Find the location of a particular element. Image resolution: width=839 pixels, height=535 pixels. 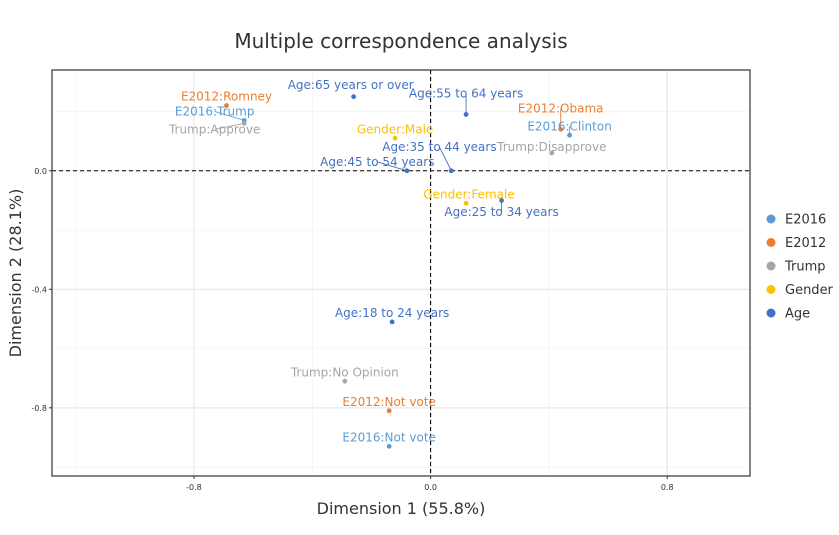

legend-label: Trump is located at coordinates (805, 267).